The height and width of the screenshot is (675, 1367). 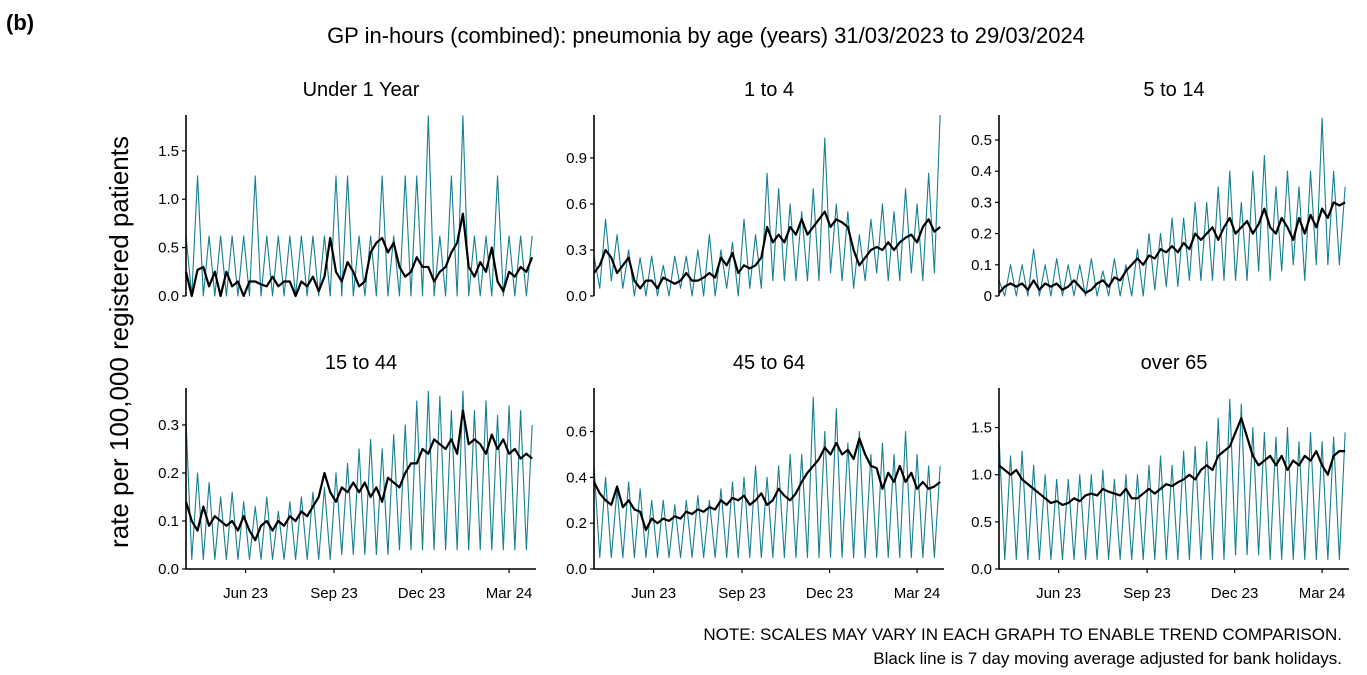 I want to click on panel-label: (b), so click(x=20, y=22).